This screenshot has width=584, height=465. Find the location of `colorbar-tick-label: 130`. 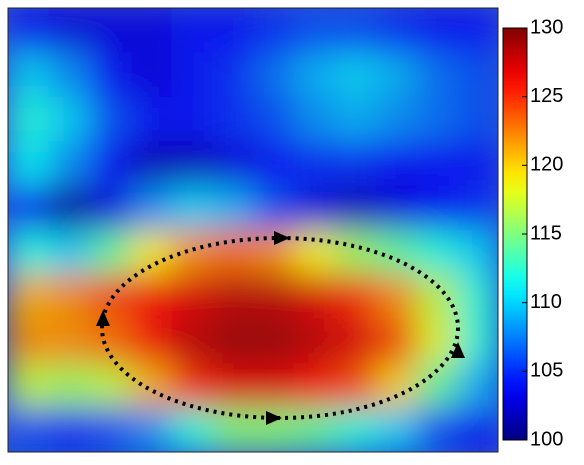

colorbar-tick-label: 130 is located at coordinates (546, 27).